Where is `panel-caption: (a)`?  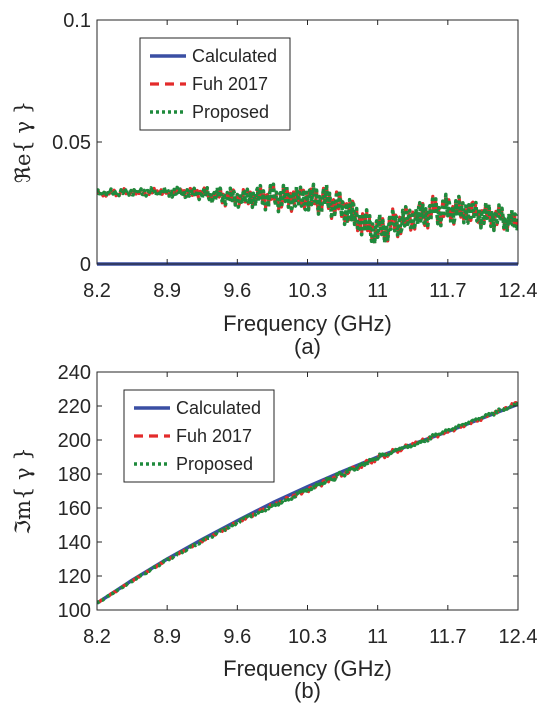
panel-caption: (a) is located at coordinates (307, 346).